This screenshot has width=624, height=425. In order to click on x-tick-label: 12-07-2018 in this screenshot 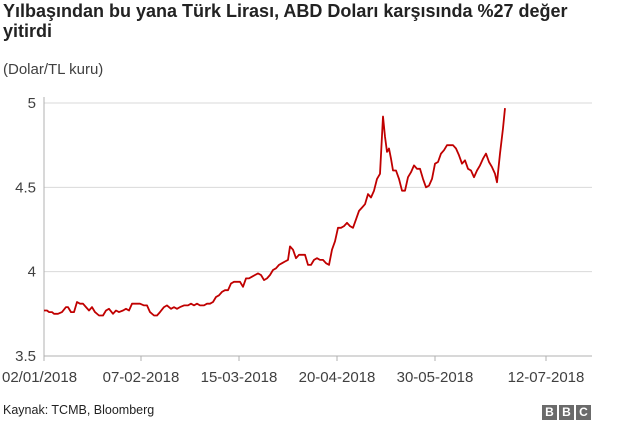, I will do `click(546, 377)`.